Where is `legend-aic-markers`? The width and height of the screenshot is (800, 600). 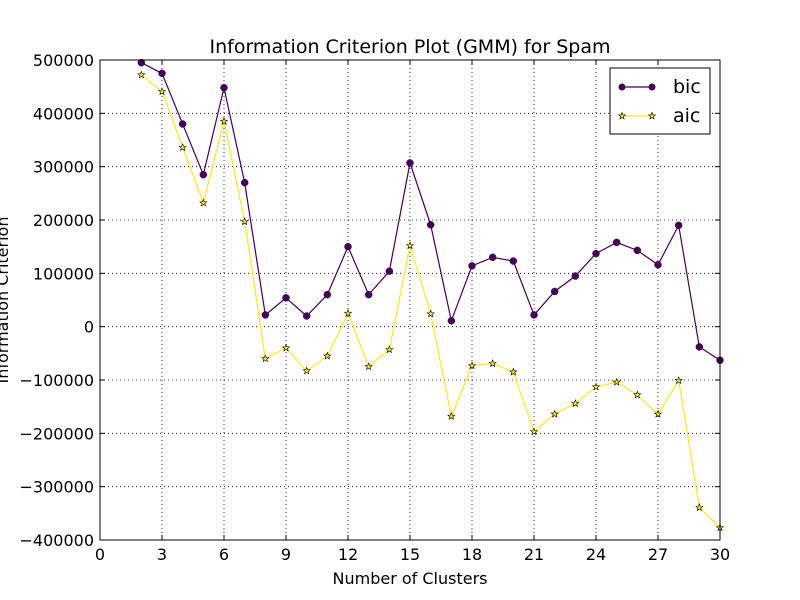 legend-aic-markers is located at coordinates (637, 115).